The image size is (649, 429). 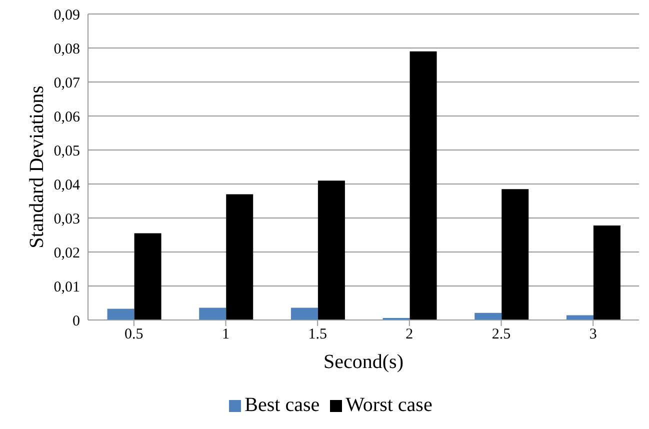 I want to click on x-tick-label: 3, so click(x=593, y=334).